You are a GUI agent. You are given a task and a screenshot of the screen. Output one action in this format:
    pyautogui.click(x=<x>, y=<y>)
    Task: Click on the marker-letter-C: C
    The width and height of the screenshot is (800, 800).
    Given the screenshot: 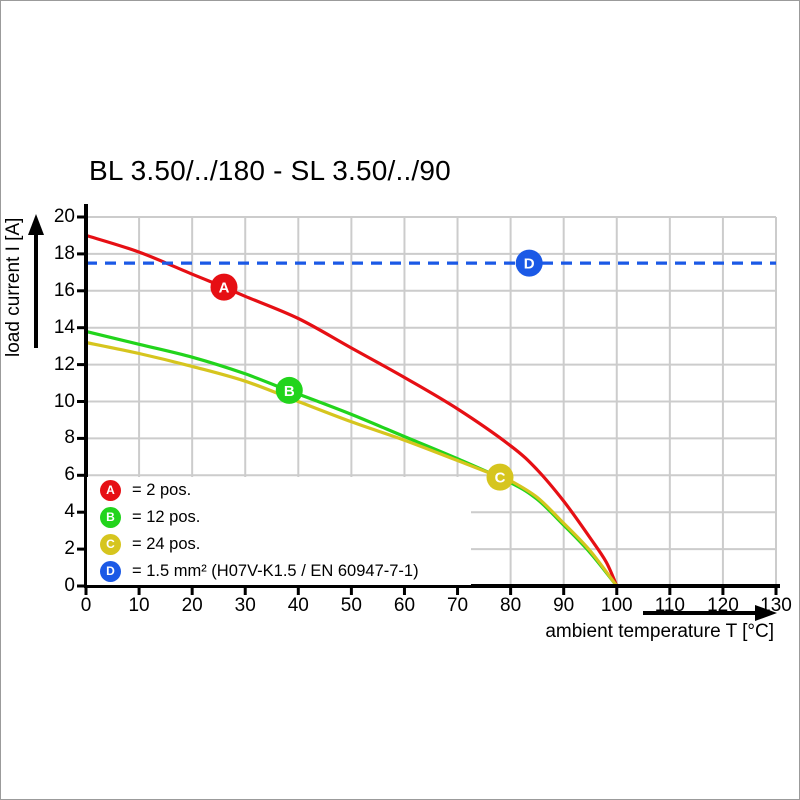 What is the action you would take?
    pyautogui.click(x=500, y=478)
    